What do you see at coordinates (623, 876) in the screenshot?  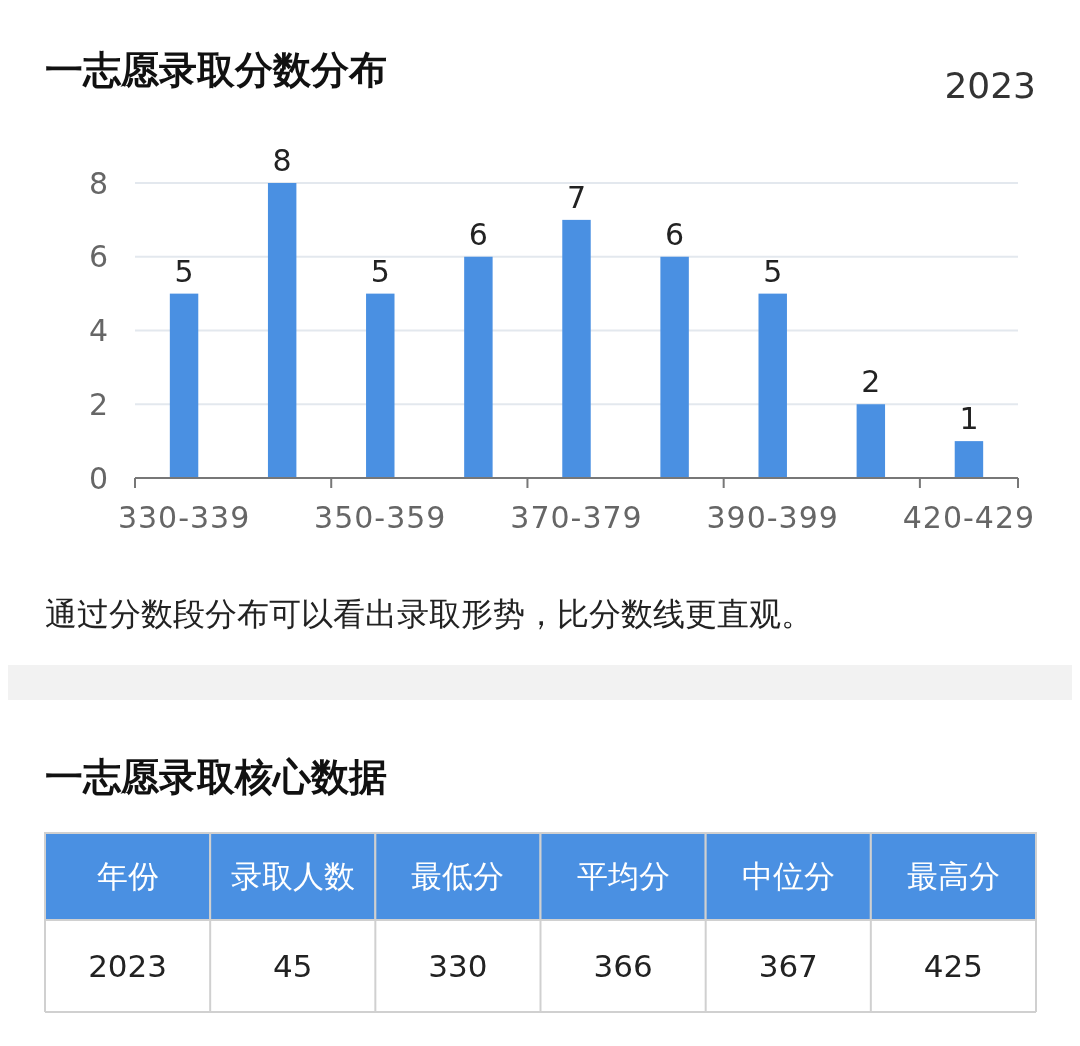 I see `category-label: 平均分` at bounding box center [623, 876].